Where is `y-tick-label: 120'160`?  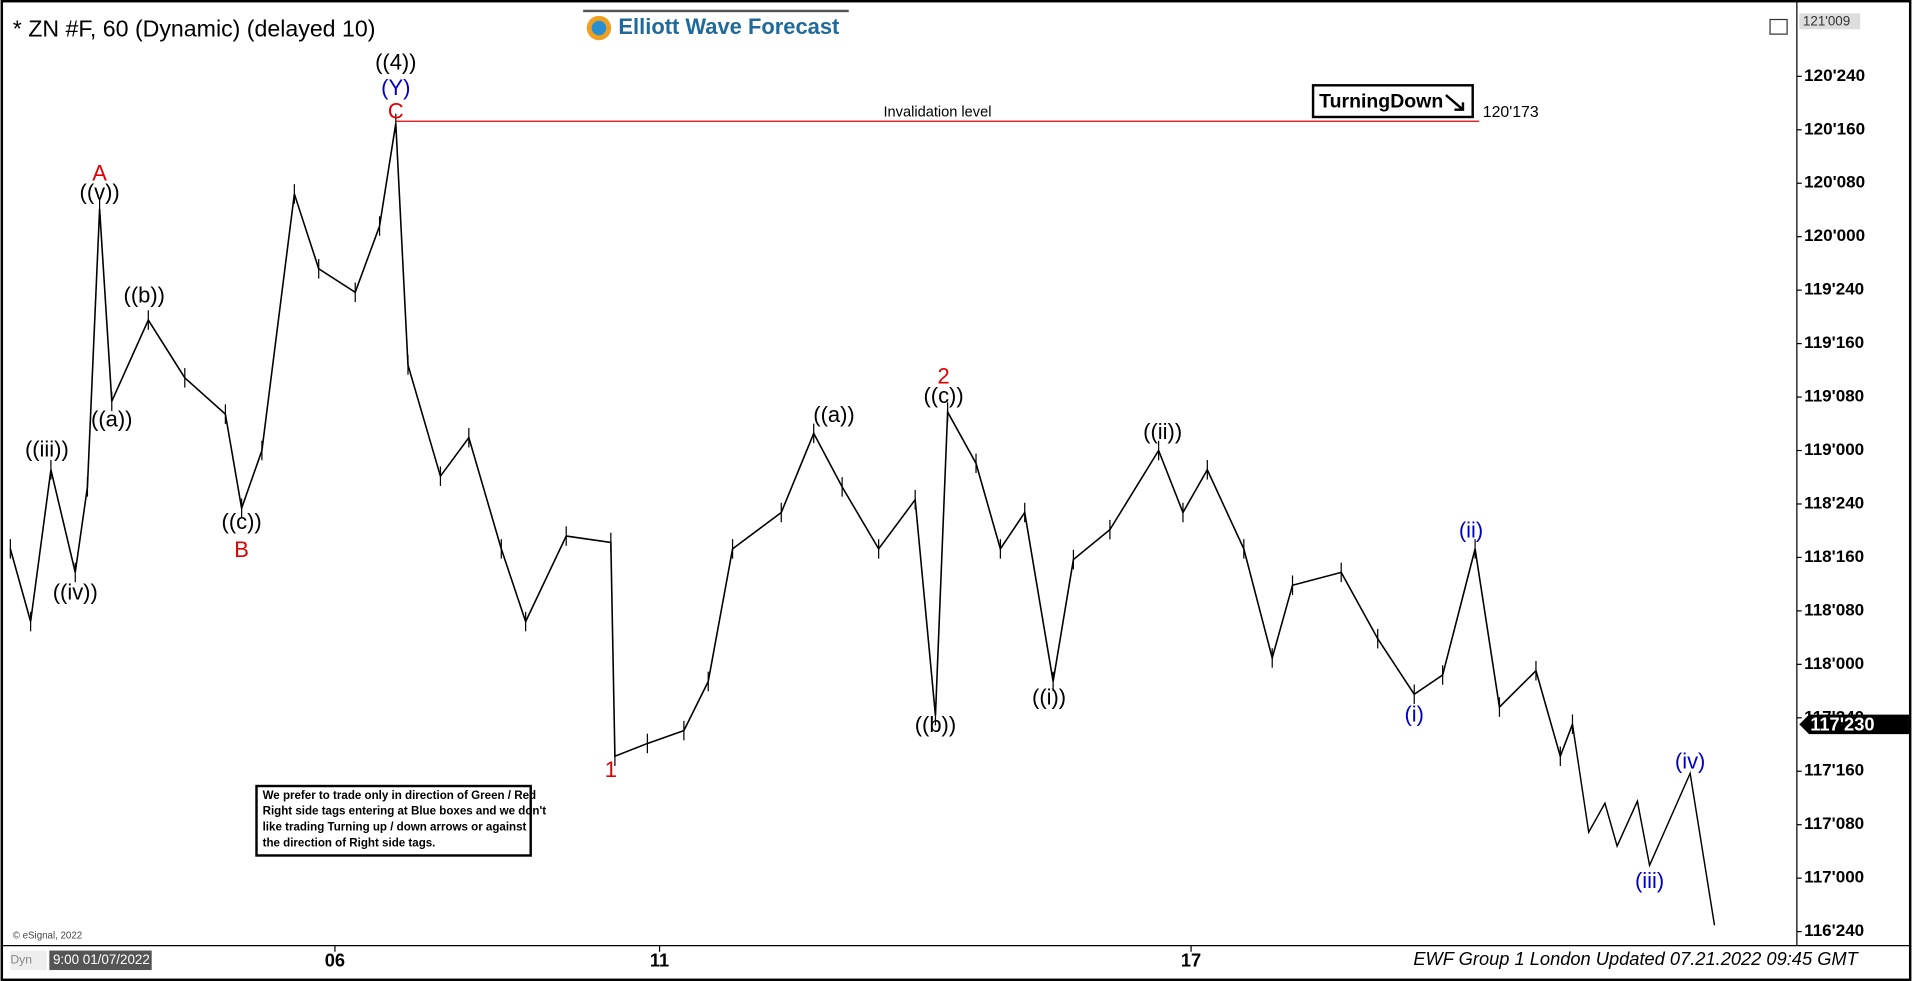 y-tick-label: 120'160 is located at coordinates (1834, 128).